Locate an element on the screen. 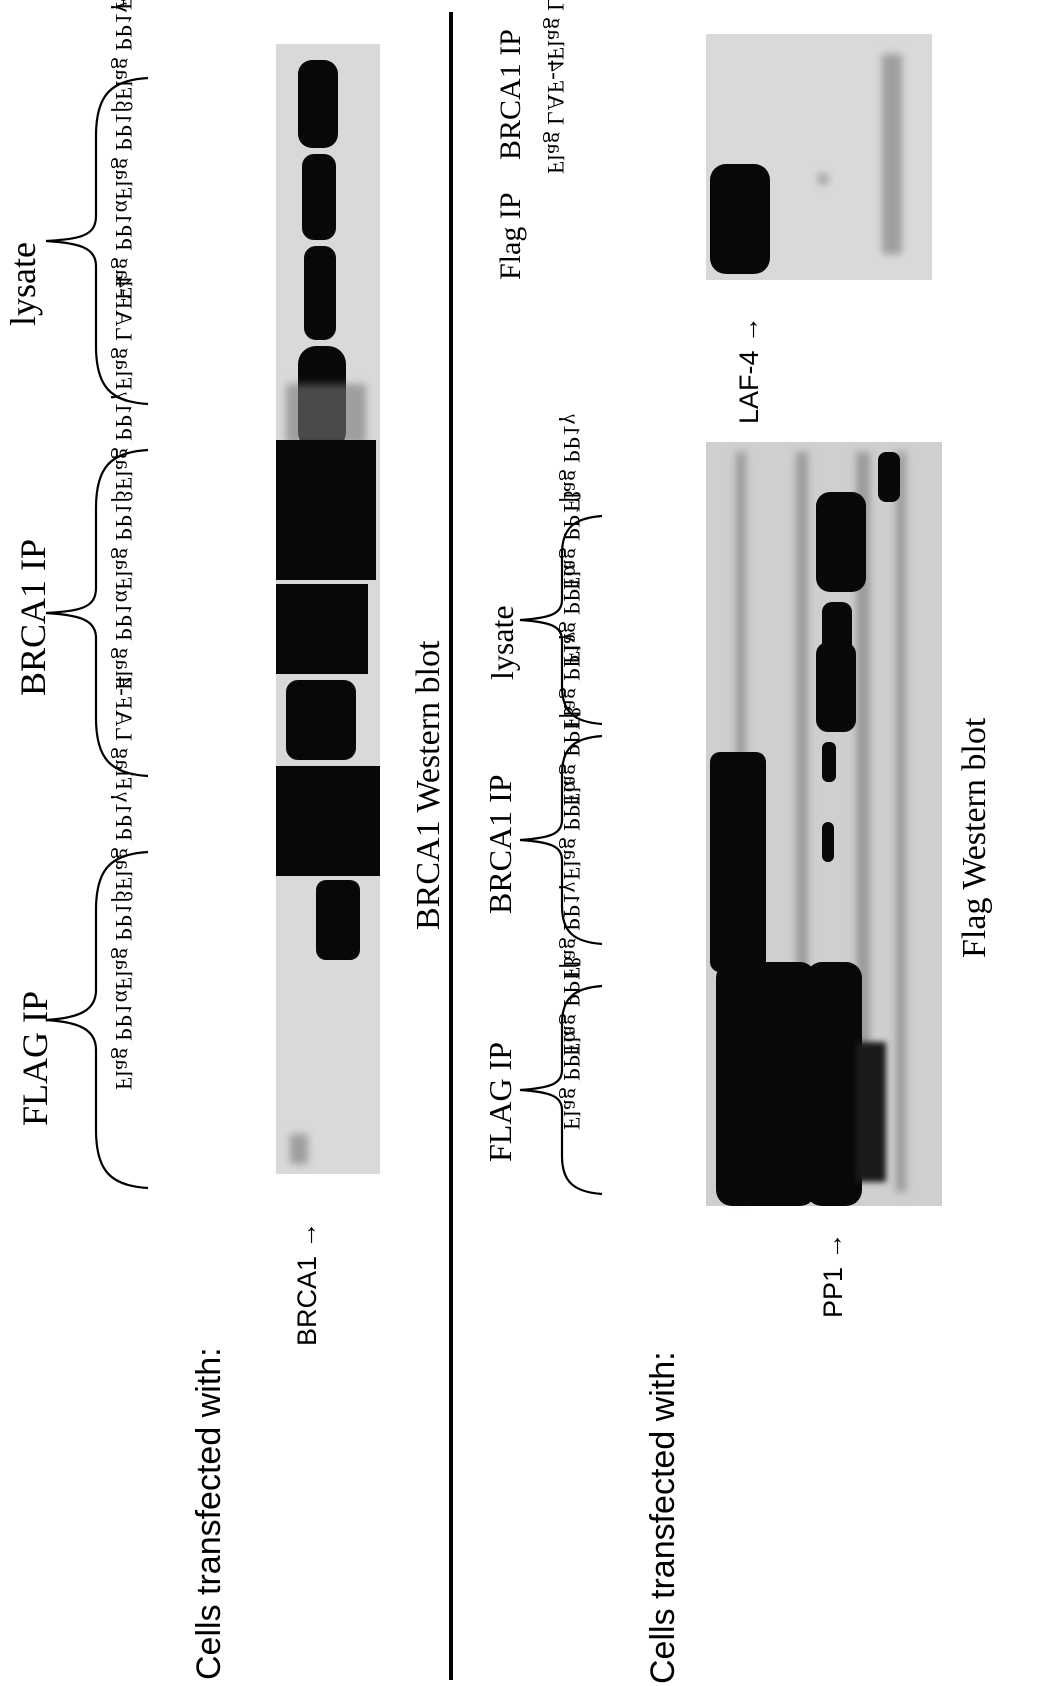 This screenshot has width=1064, height=1686. smear-flagip is located at coordinates (871, 1112).